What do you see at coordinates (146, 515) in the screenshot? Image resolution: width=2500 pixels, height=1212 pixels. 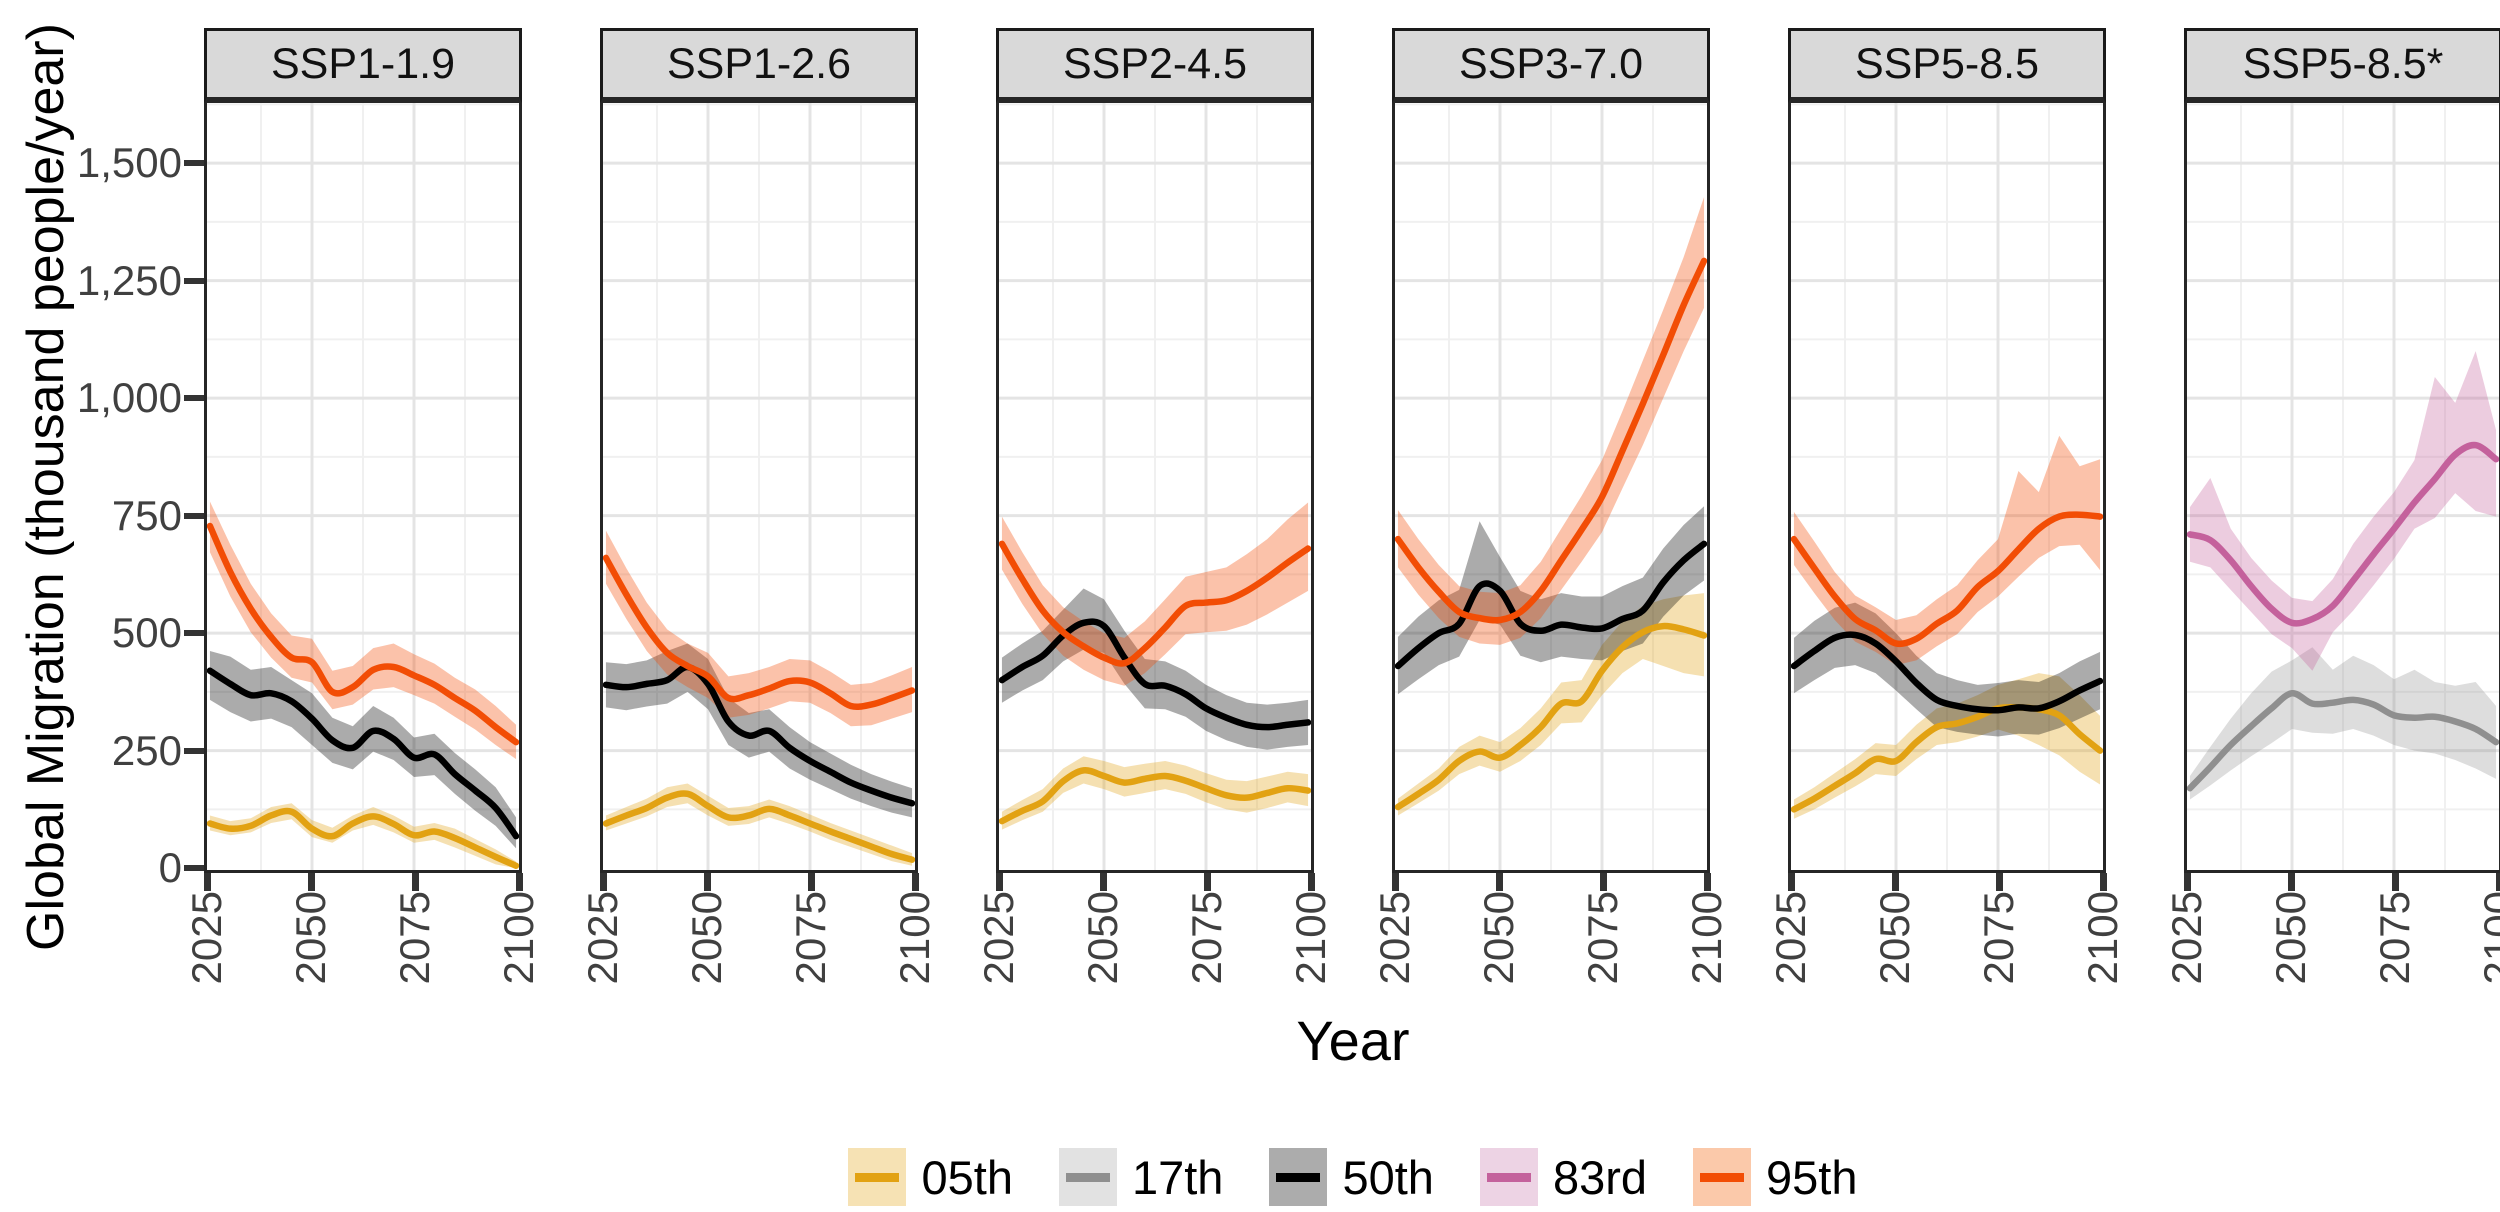 I see `y-tick-label: 750` at bounding box center [146, 515].